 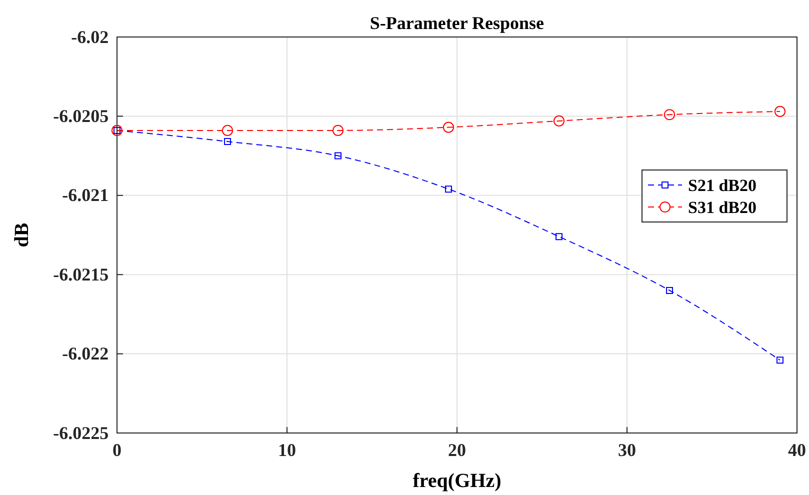 What do you see at coordinates (457, 450) in the screenshot?
I see `x-tick-label: 20` at bounding box center [457, 450].